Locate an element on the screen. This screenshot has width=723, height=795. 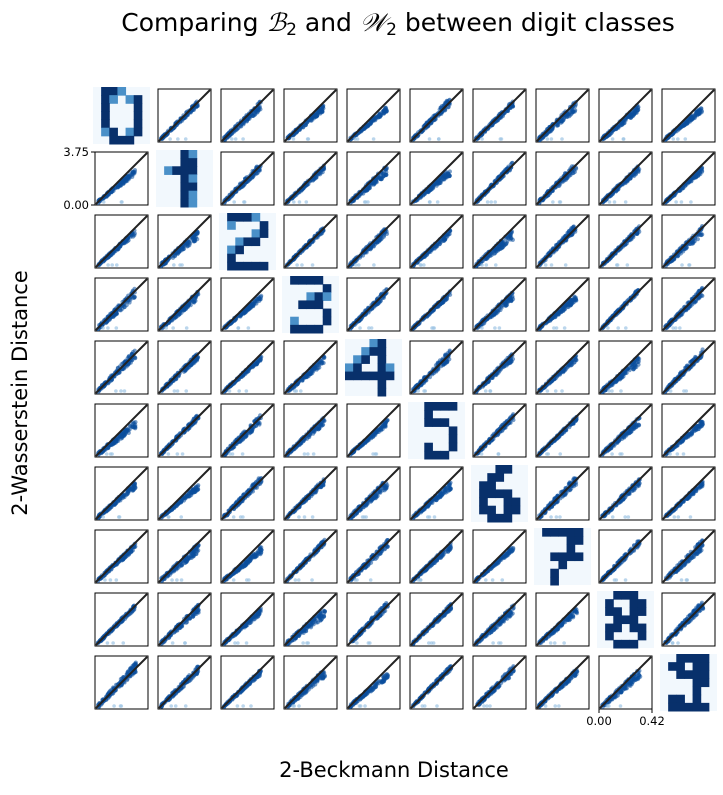
subplot-r3-c0 is located at coordinates (121, 304).